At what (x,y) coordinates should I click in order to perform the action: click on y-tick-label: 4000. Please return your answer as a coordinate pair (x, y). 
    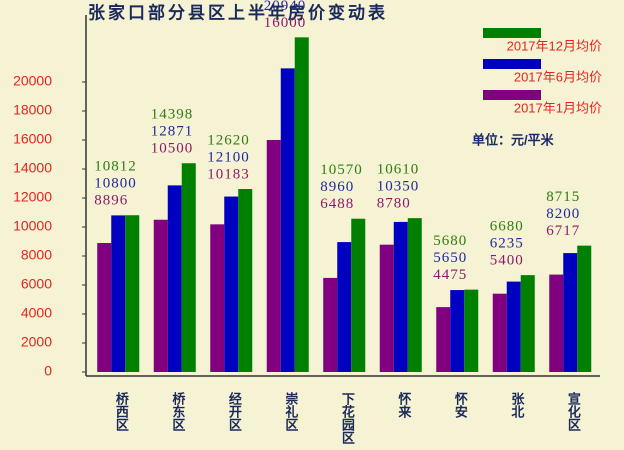
    Looking at the image, I should click on (36, 313).